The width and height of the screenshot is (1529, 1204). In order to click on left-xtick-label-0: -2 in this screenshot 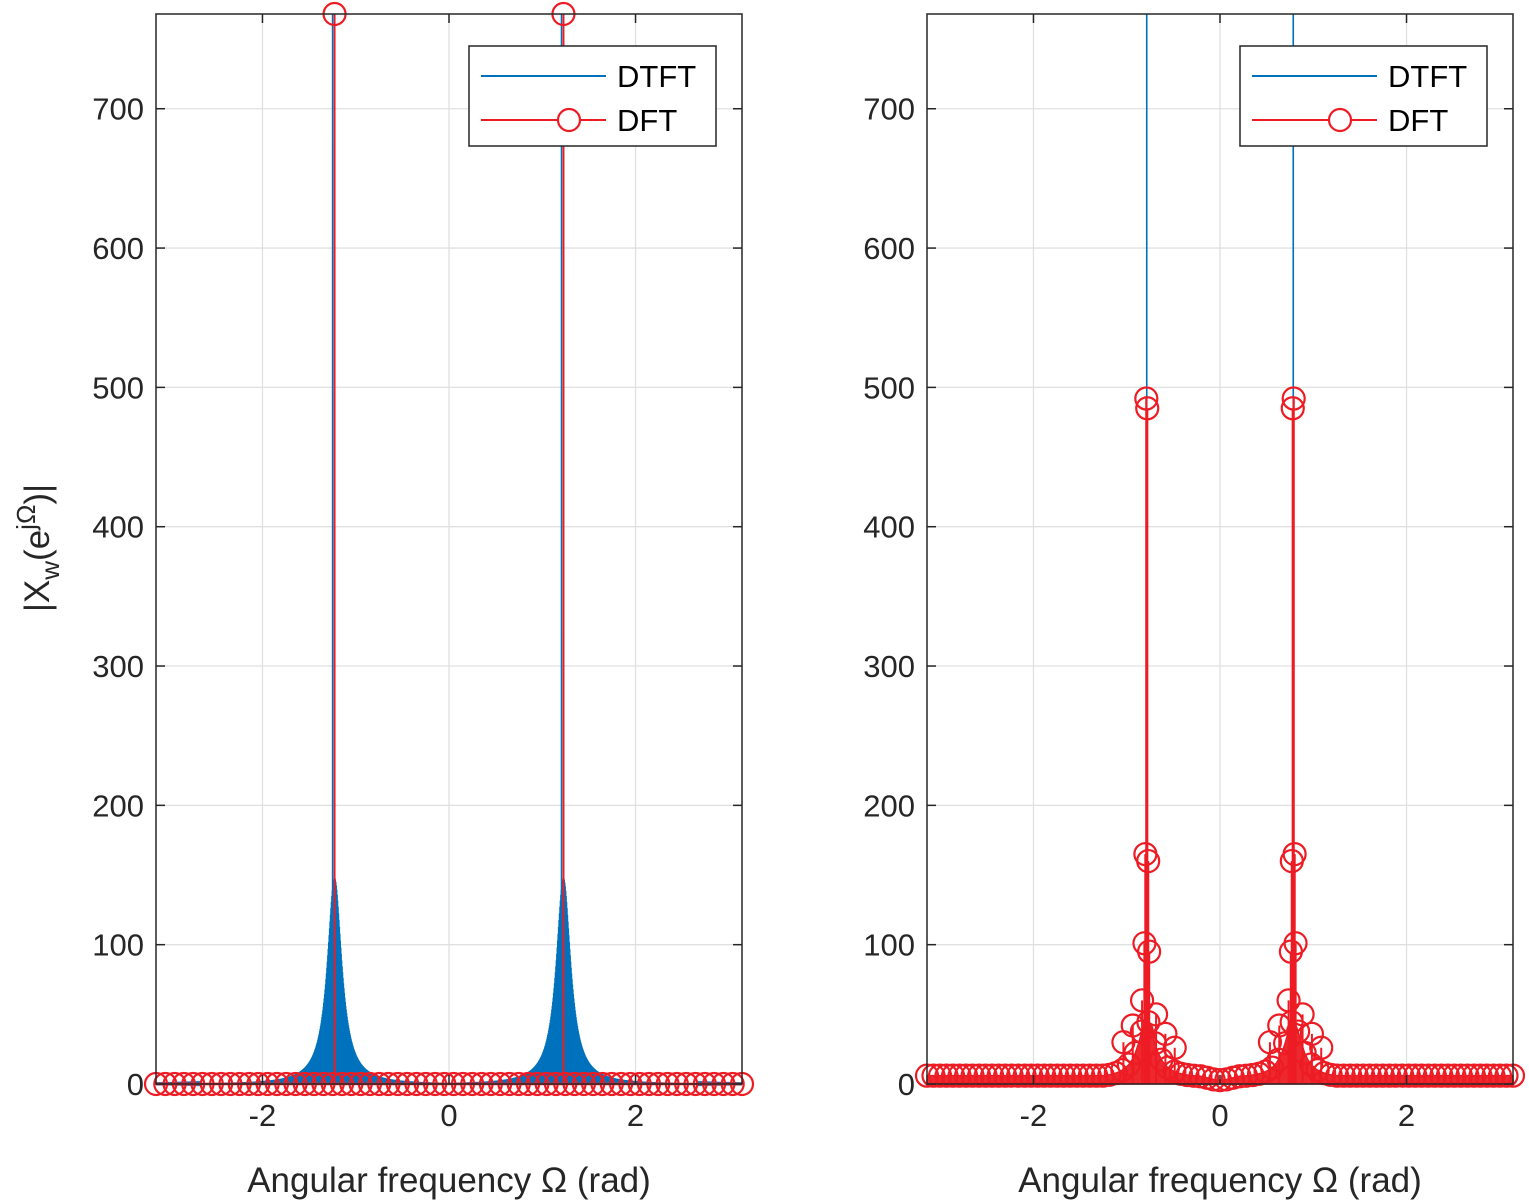, I will do `click(263, 1115)`.